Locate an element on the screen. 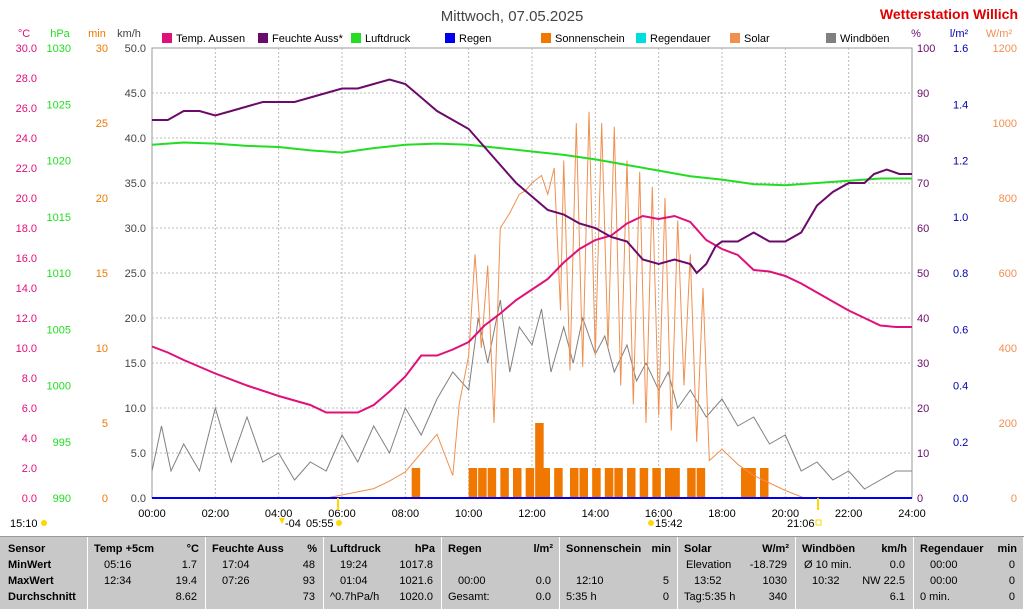 This screenshot has height=609, width=1024. noon-icon is located at coordinates (651, 523).